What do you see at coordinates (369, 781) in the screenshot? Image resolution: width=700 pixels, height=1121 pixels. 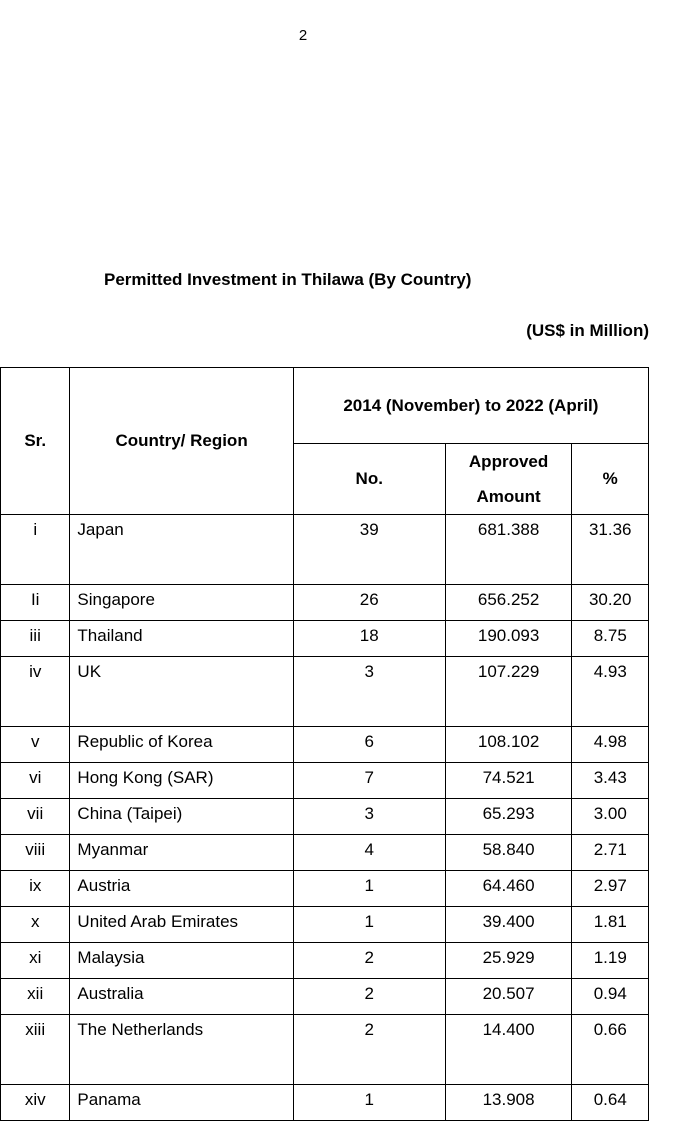 I see `row-no: 7` at bounding box center [369, 781].